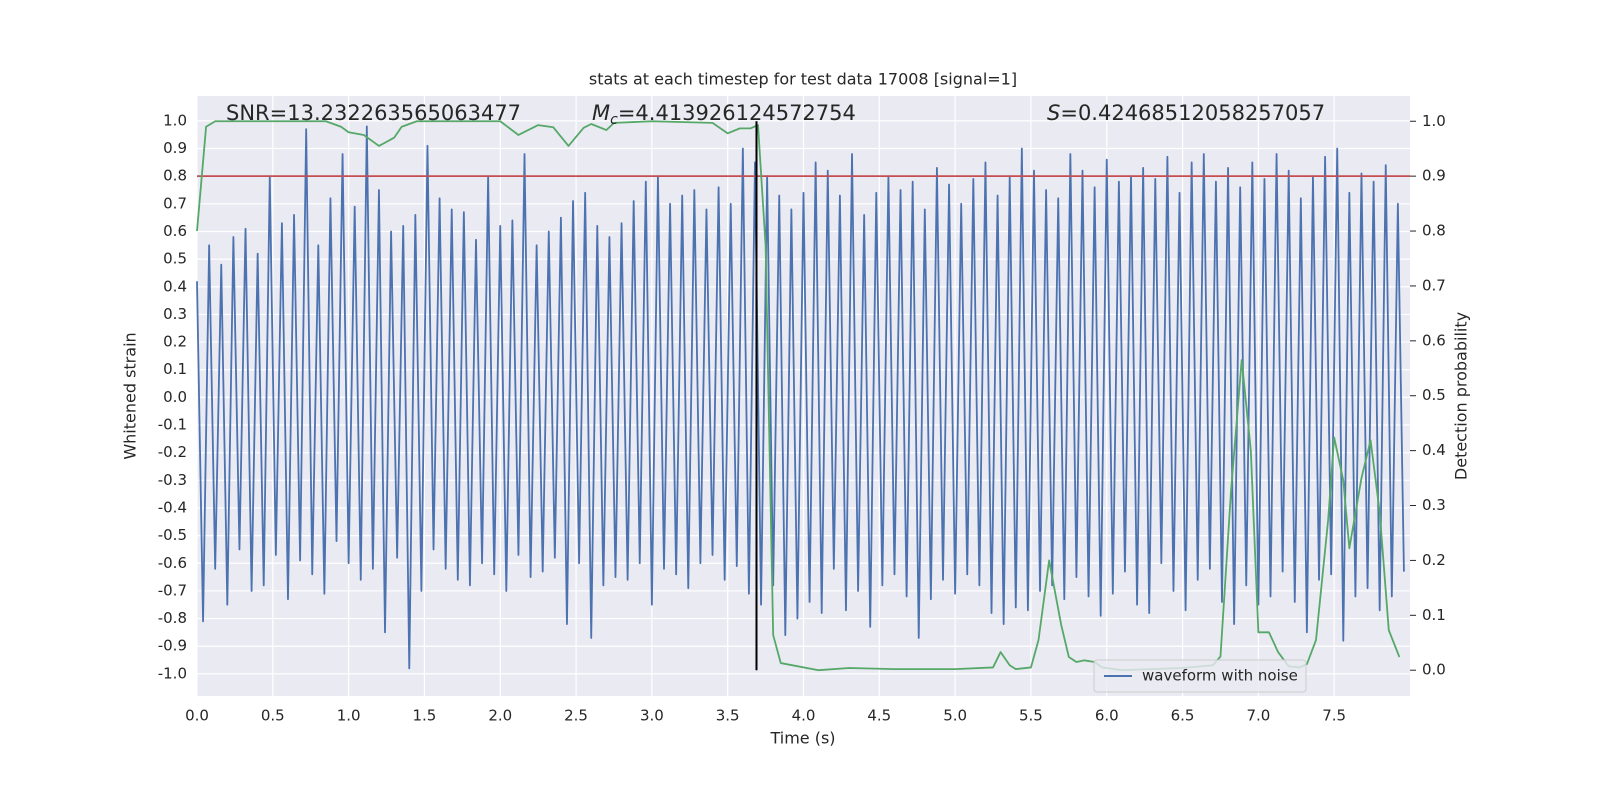 This screenshot has height=804, width=1600. I want to click on y2-tick-label: 0.5, so click(1434, 395).